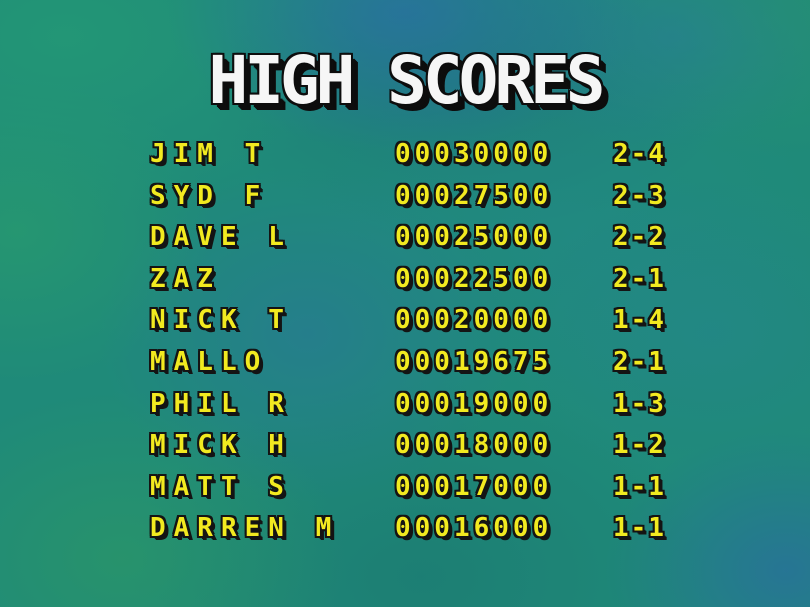  What do you see at coordinates (221, 403) in the screenshot?
I see `player-name: PHIL R` at bounding box center [221, 403].